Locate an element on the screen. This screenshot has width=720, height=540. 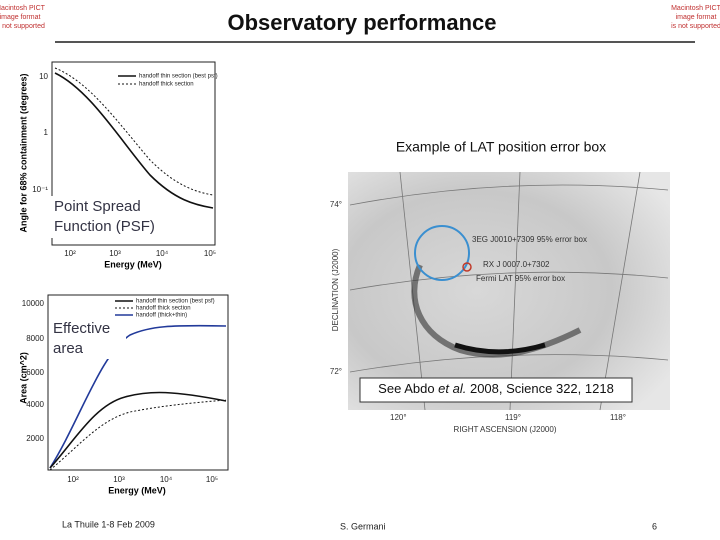
citation-box is located at coordinates (496, 390).